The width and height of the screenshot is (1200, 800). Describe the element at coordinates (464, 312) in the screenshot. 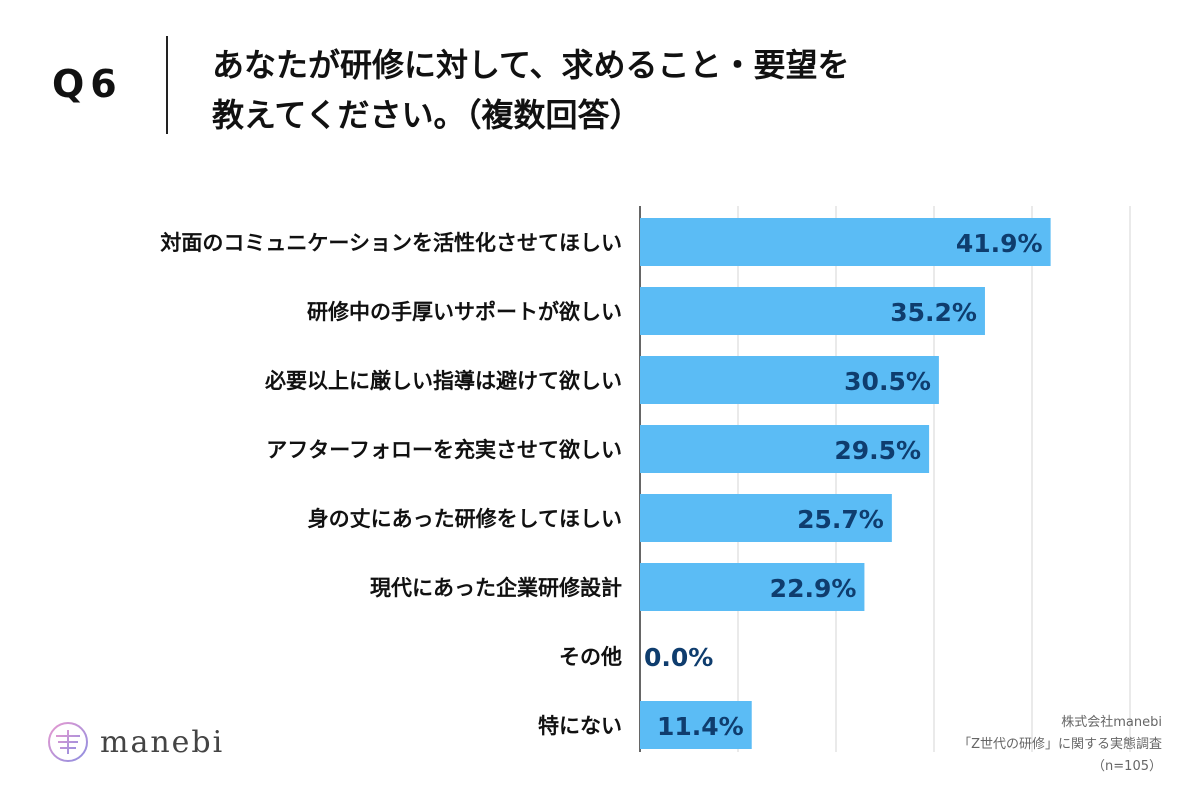

I see `category-label: 研修中の手厚いサポートが欲しい` at that location.